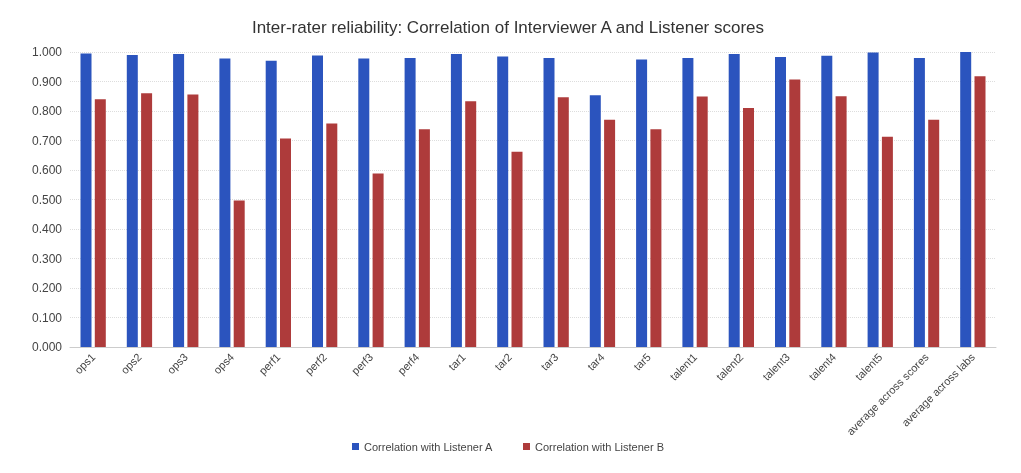 This screenshot has width=1021, height=473. I want to click on y-tick-label: 0.500, so click(47, 199).